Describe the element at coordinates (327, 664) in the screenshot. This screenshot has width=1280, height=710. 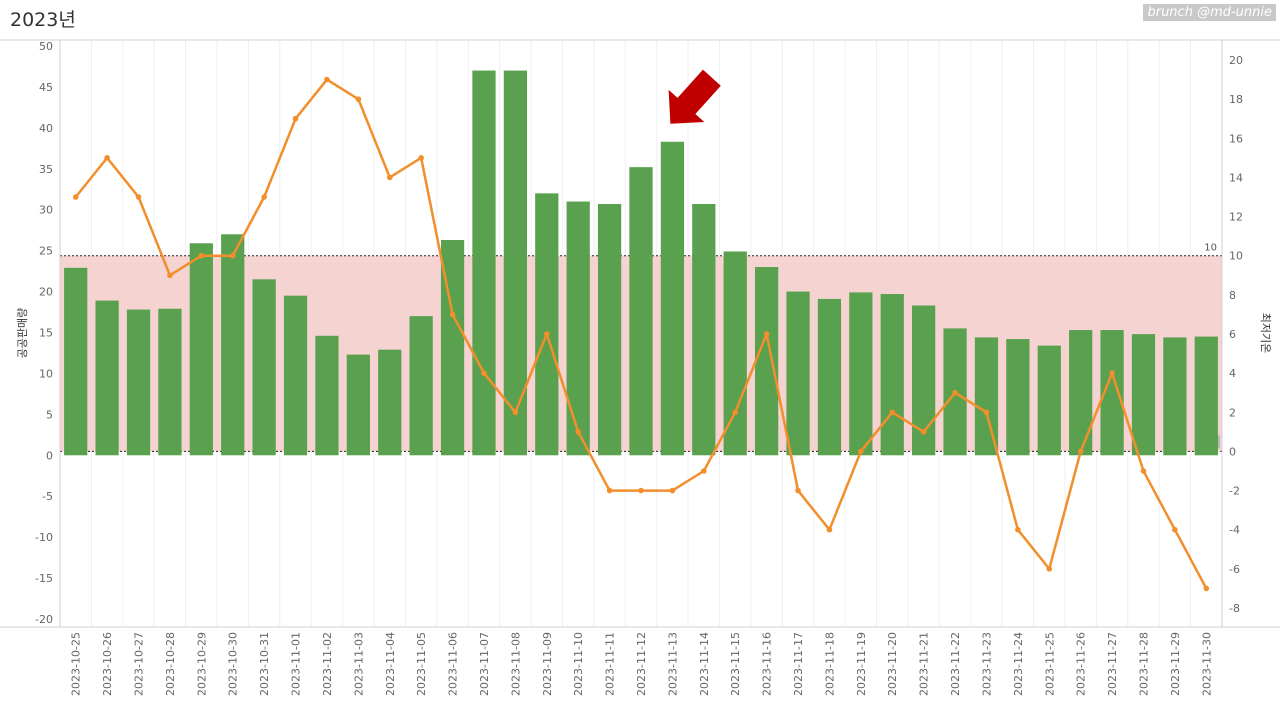
I see `x-tick-label: 2023-11-02` at that location.